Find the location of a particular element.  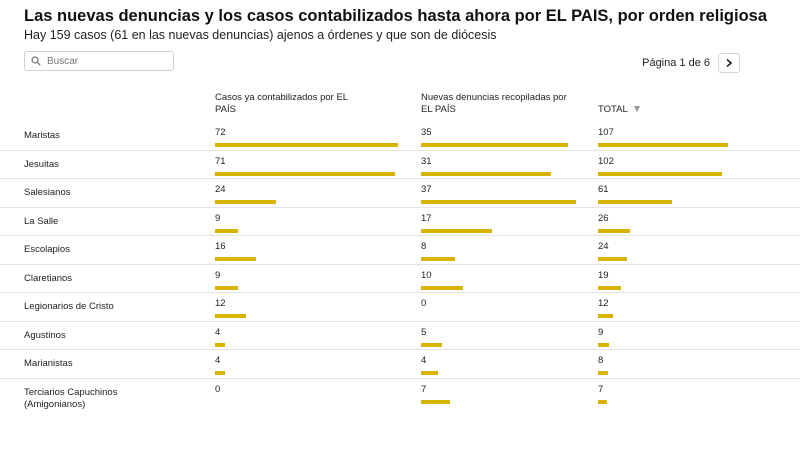

search-box is located at coordinates (99, 61).